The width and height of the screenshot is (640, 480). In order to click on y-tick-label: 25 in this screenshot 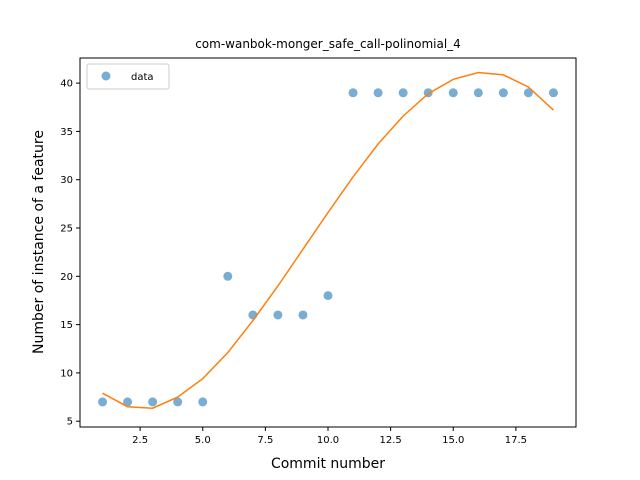, I will do `click(66, 229)`.